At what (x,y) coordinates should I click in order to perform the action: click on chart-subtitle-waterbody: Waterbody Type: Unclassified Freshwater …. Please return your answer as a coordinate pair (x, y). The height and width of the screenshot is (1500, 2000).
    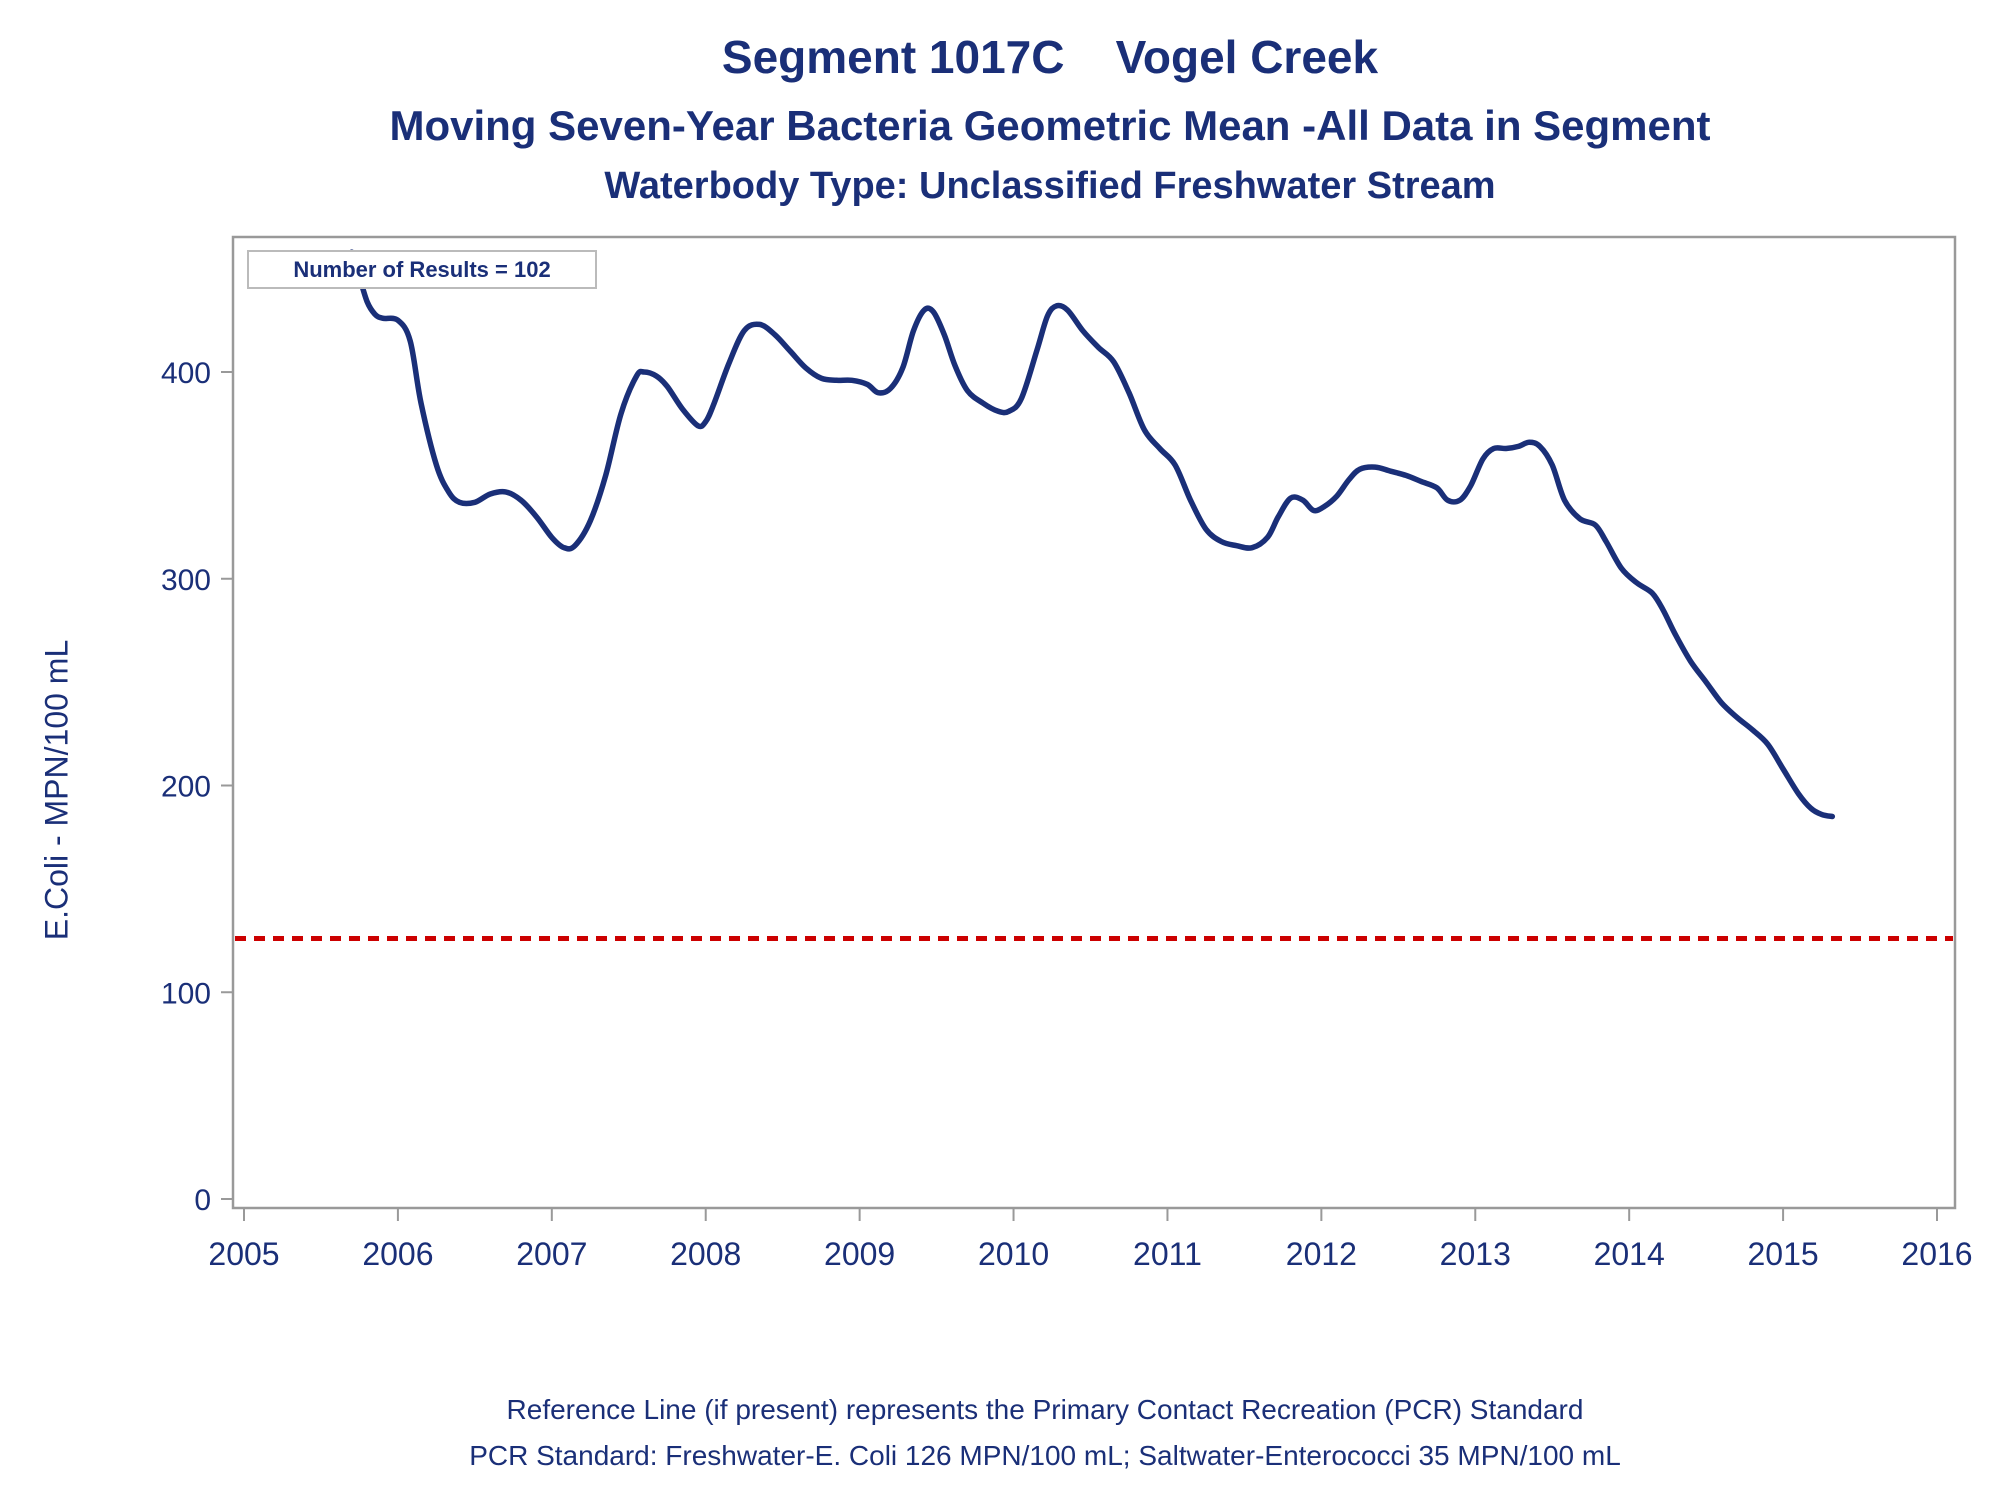
    Looking at the image, I should click on (1050, 186).